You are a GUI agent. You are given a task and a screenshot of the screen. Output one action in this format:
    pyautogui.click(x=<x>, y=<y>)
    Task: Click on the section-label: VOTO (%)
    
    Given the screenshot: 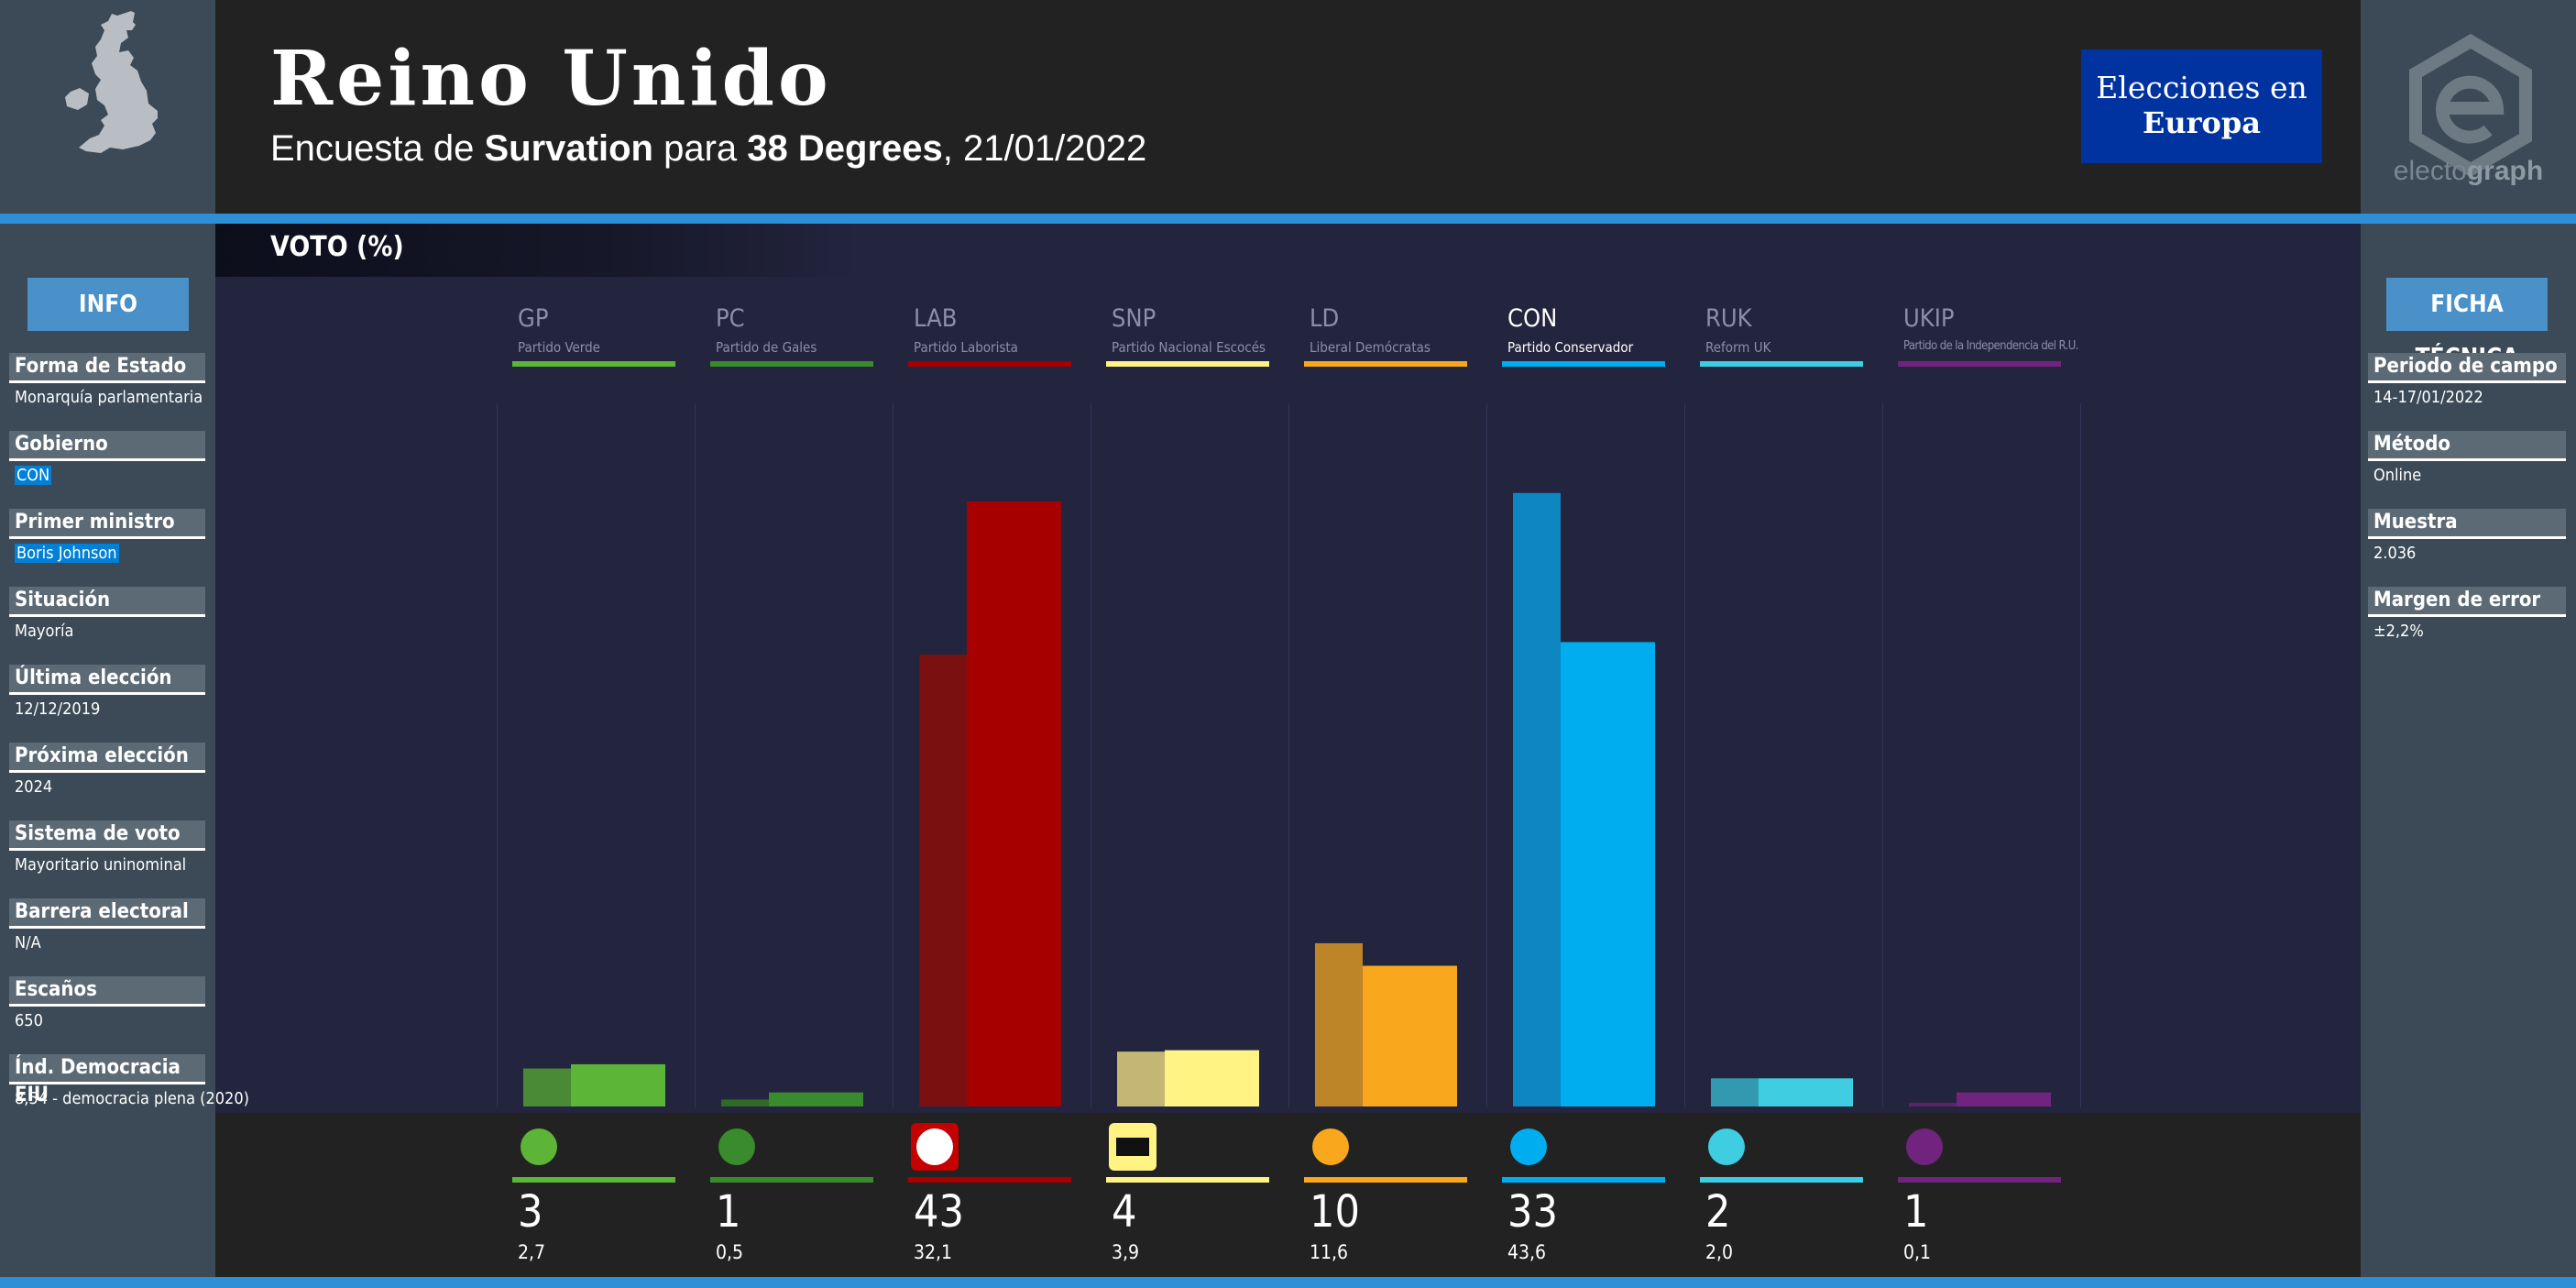 What is the action you would take?
    pyautogui.click(x=337, y=247)
    